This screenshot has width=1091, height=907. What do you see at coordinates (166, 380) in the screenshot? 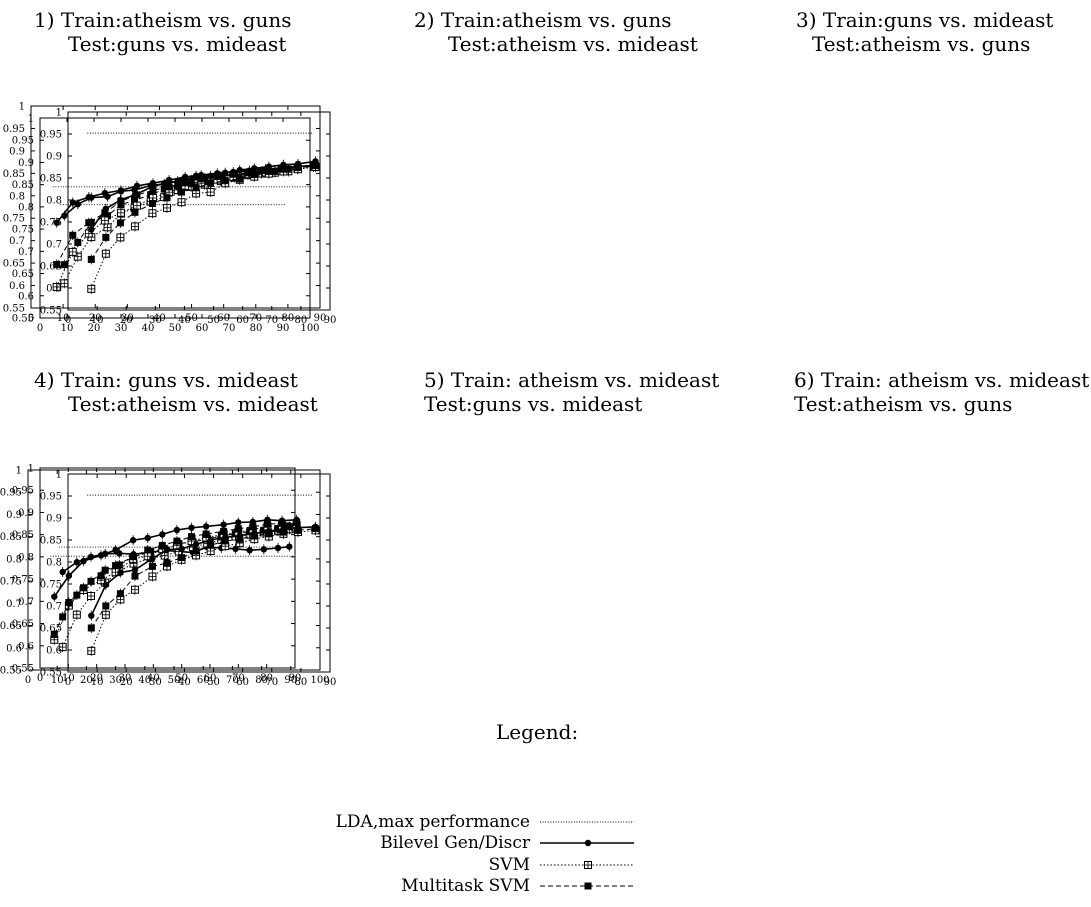
I see `chart-title-line-1: 4) Train: guns vs. mideast` at bounding box center [166, 380].